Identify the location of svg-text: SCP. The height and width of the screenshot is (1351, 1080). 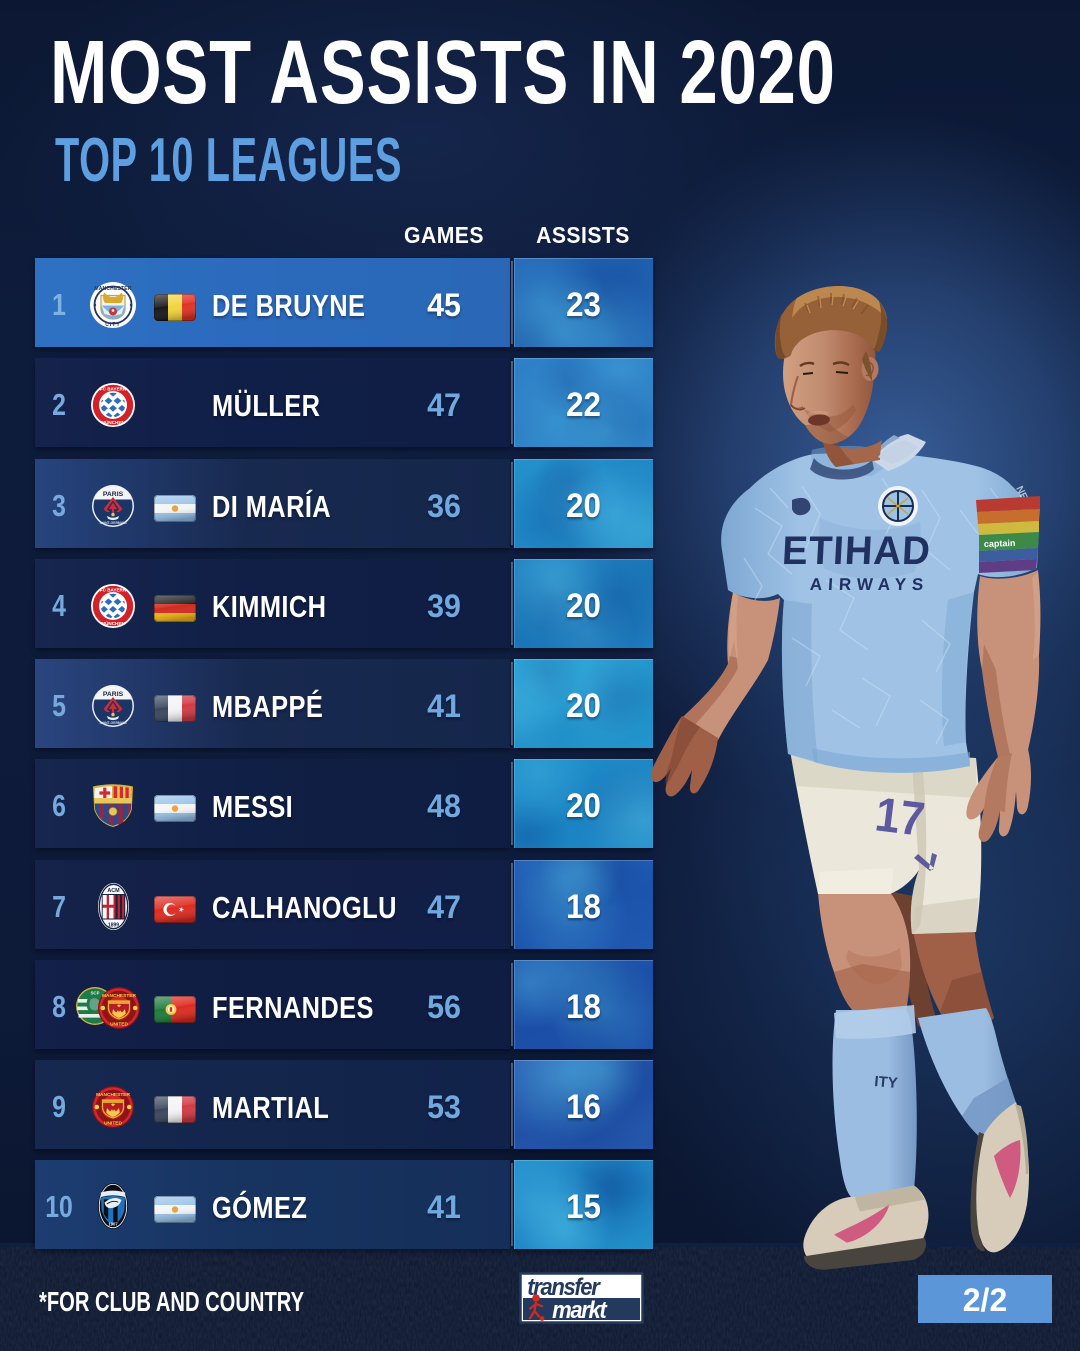
(94, 992).